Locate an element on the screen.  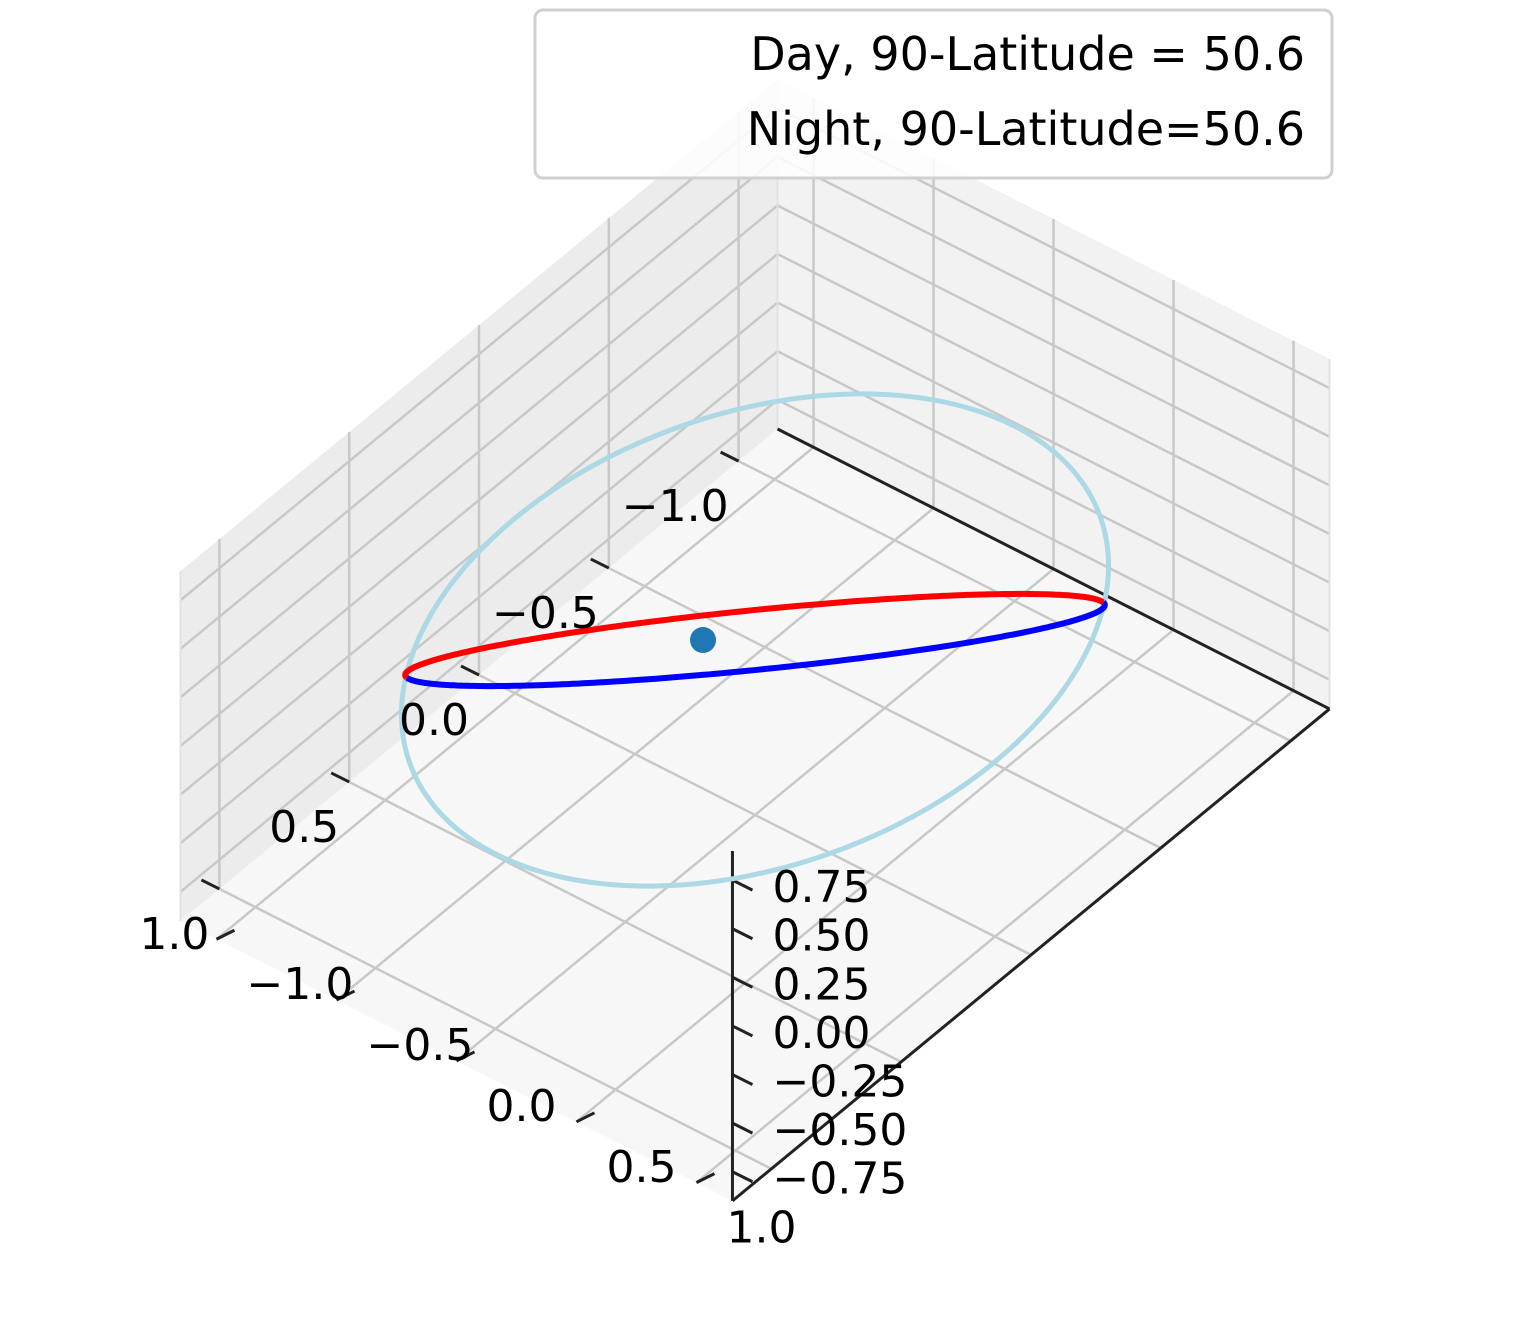
y-tick-label: −0.5 is located at coordinates (420, 1045).